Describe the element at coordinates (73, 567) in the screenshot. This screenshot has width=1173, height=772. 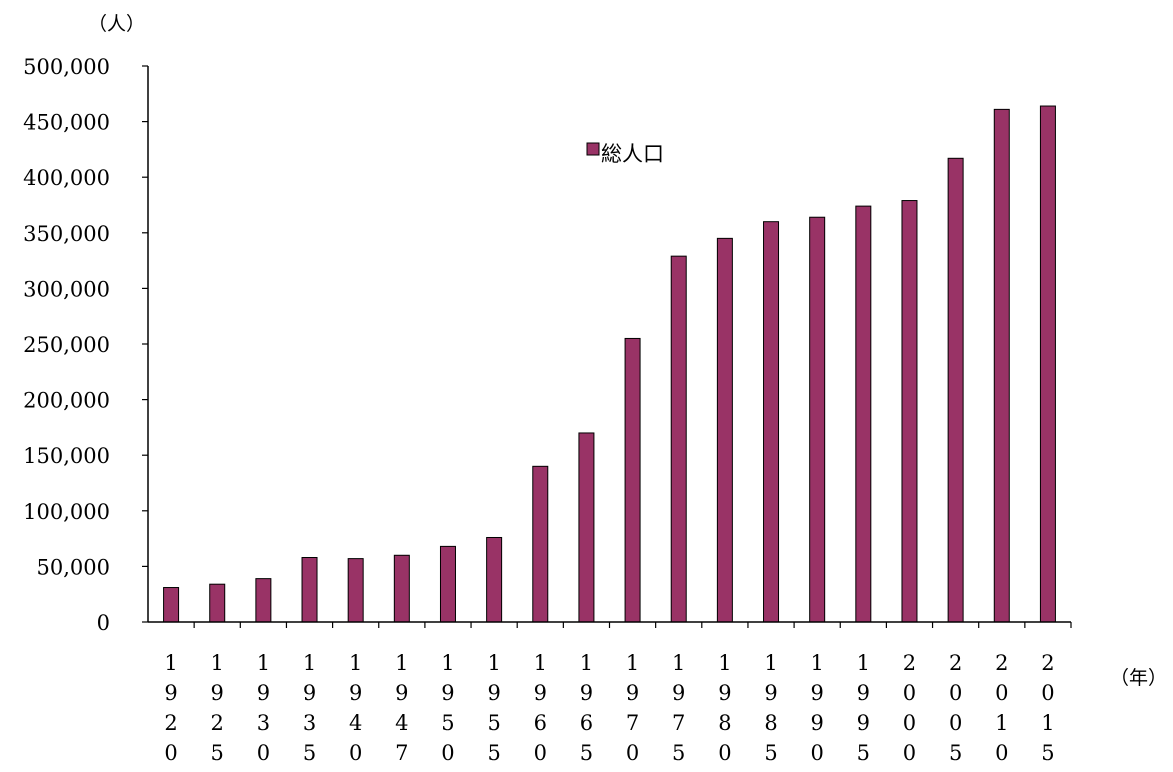
I see `y-tick-label: 50,000` at that location.